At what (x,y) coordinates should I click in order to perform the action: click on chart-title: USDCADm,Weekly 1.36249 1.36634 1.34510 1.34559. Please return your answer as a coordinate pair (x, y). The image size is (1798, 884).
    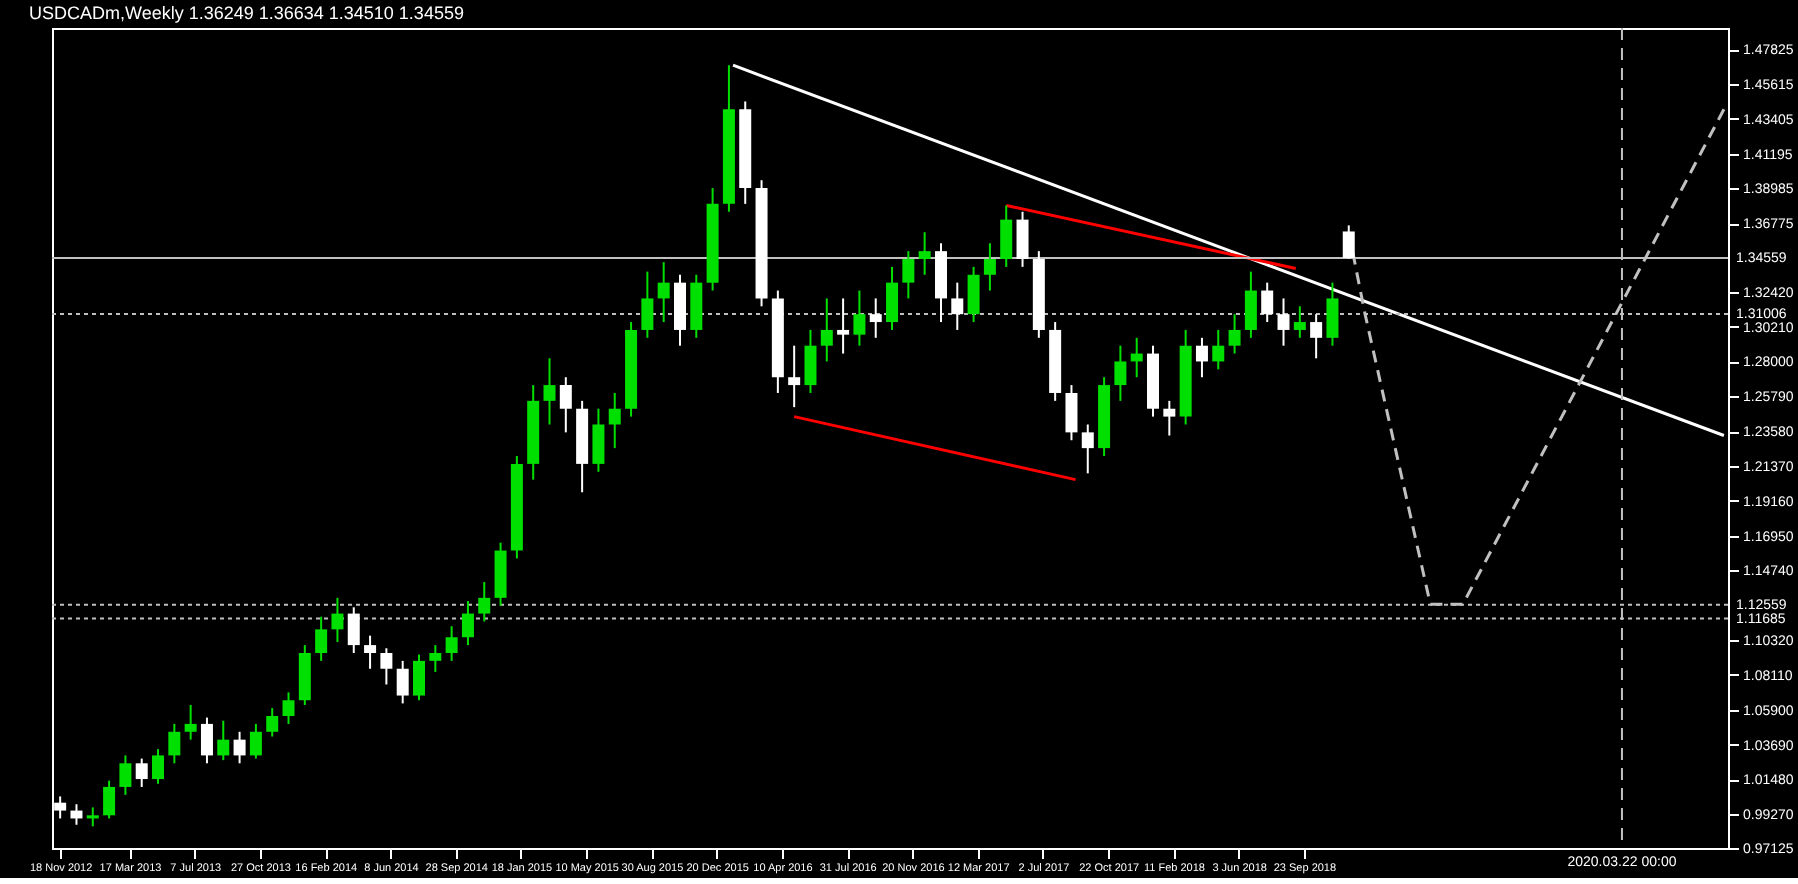
    Looking at the image, I should click on (246, 13).